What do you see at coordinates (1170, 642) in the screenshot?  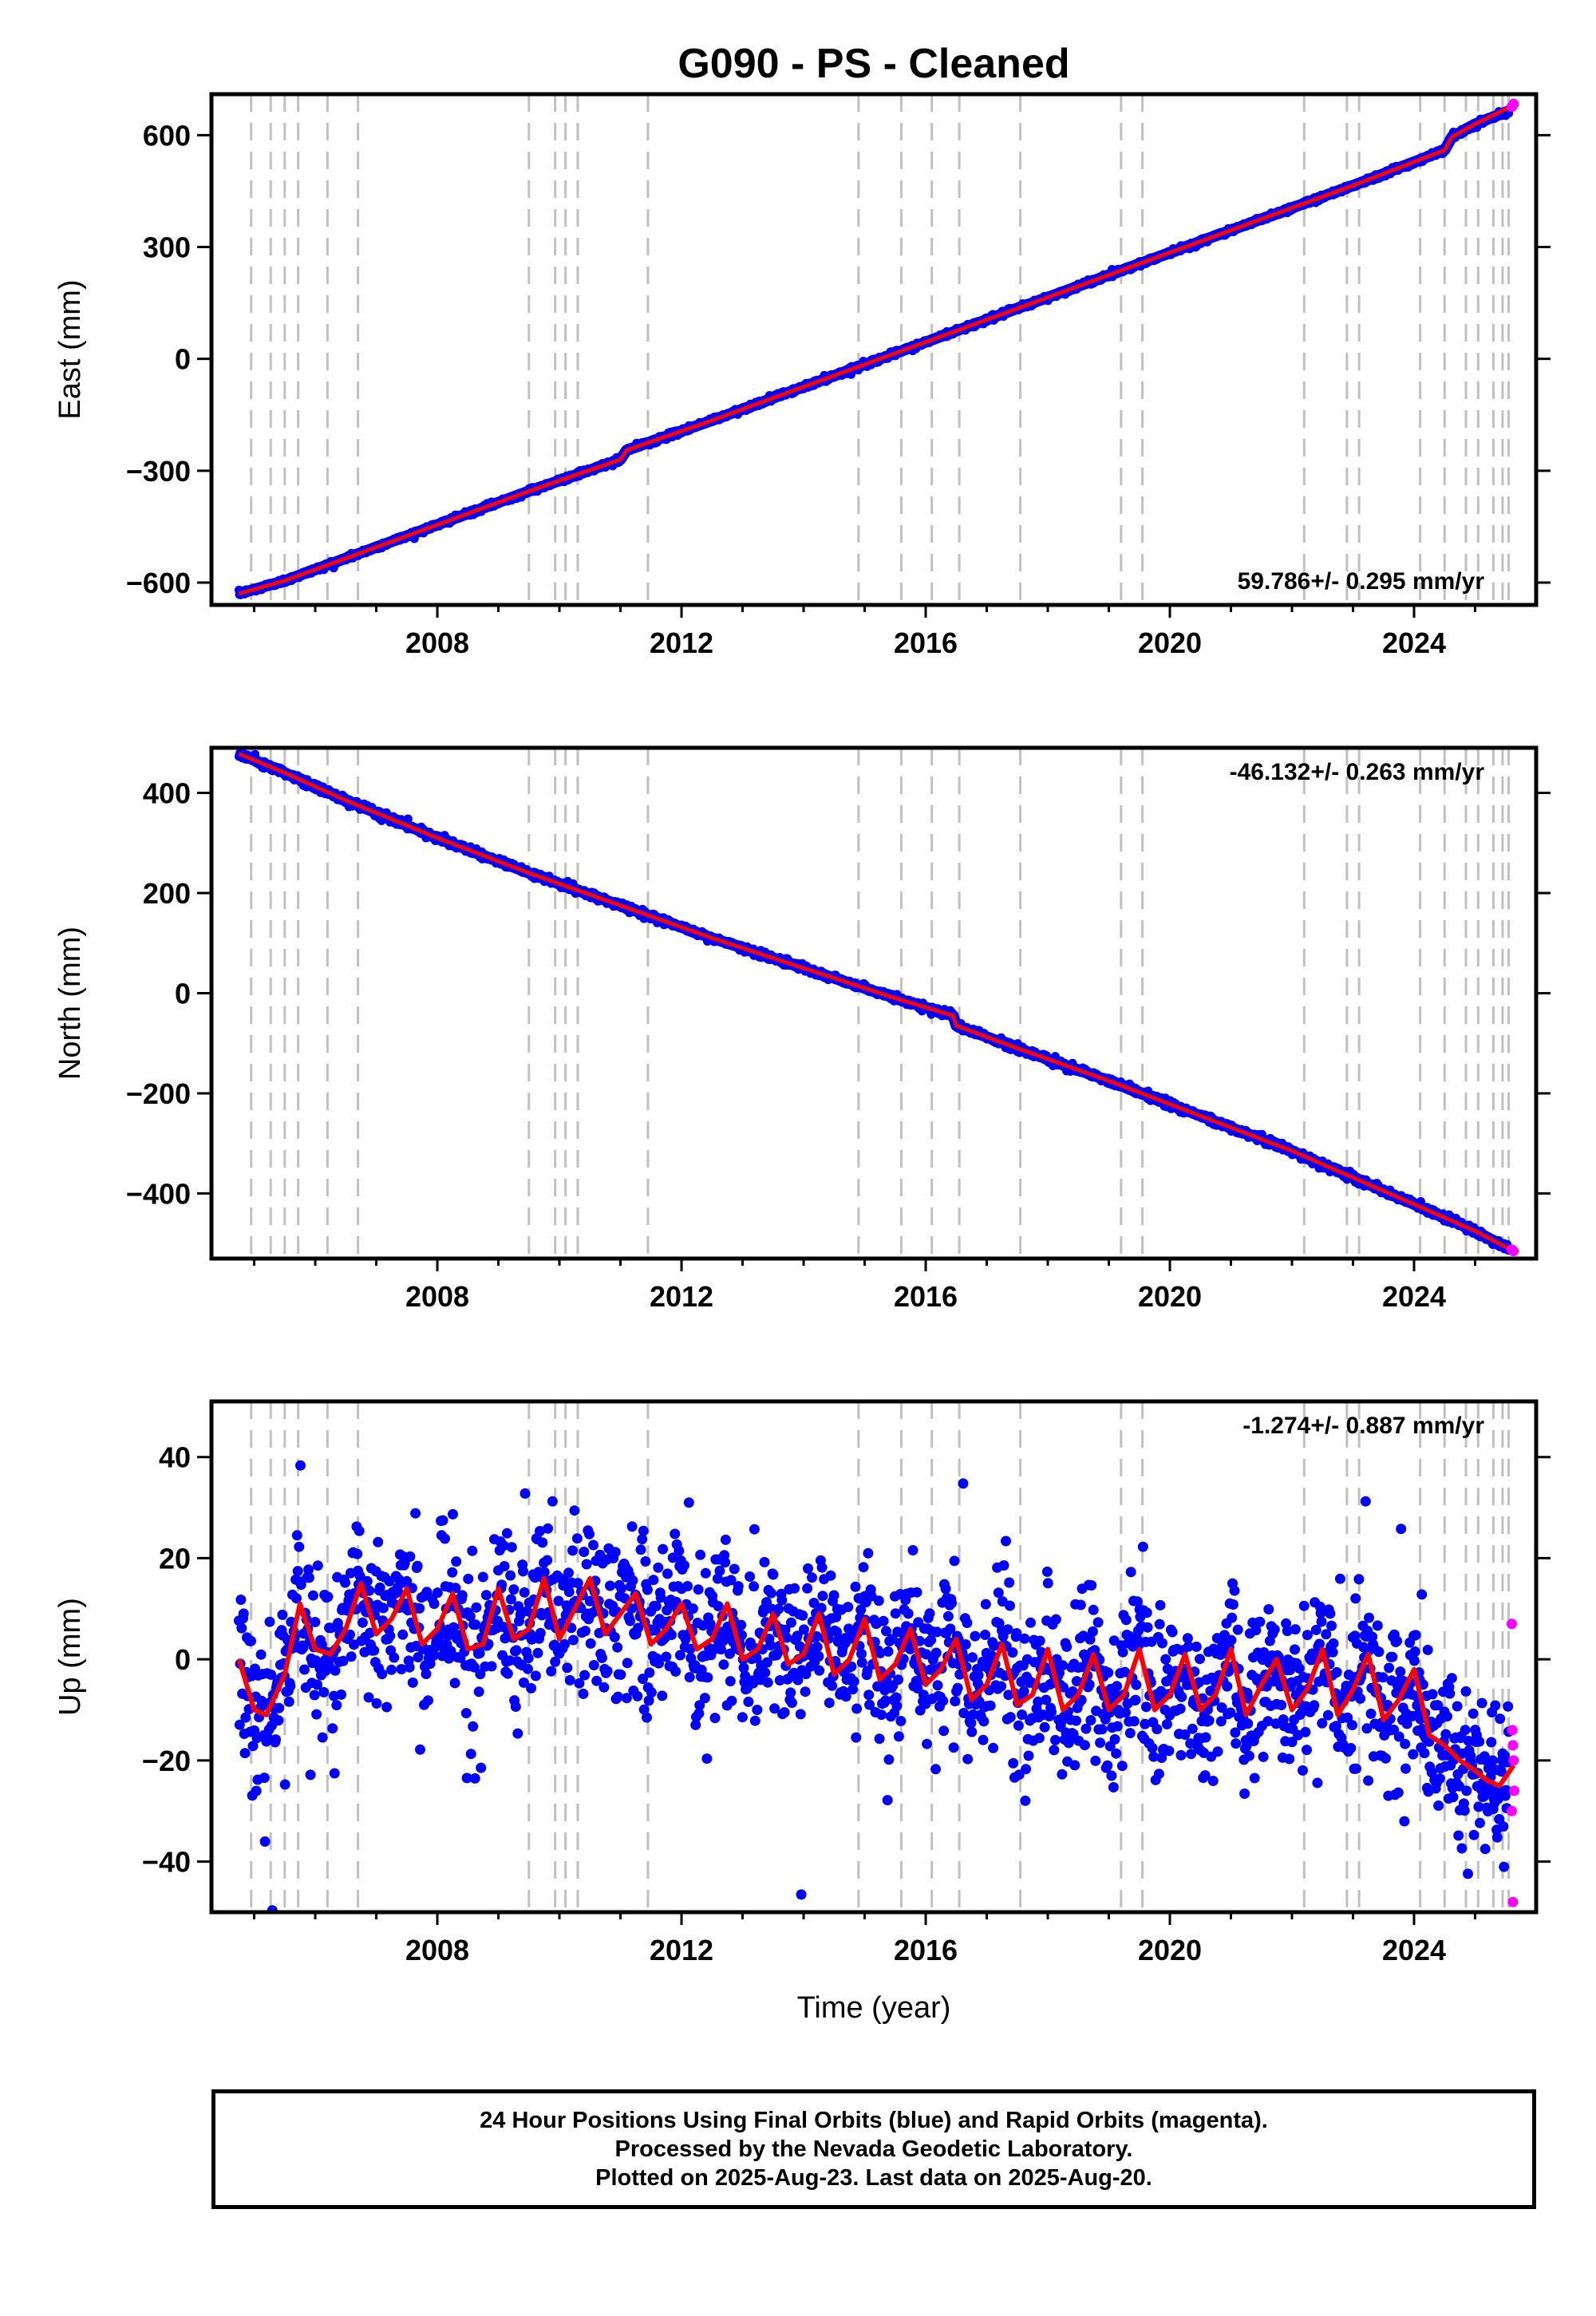 I see `x-tick-label: 2020` at bounding box center [1170, 642].